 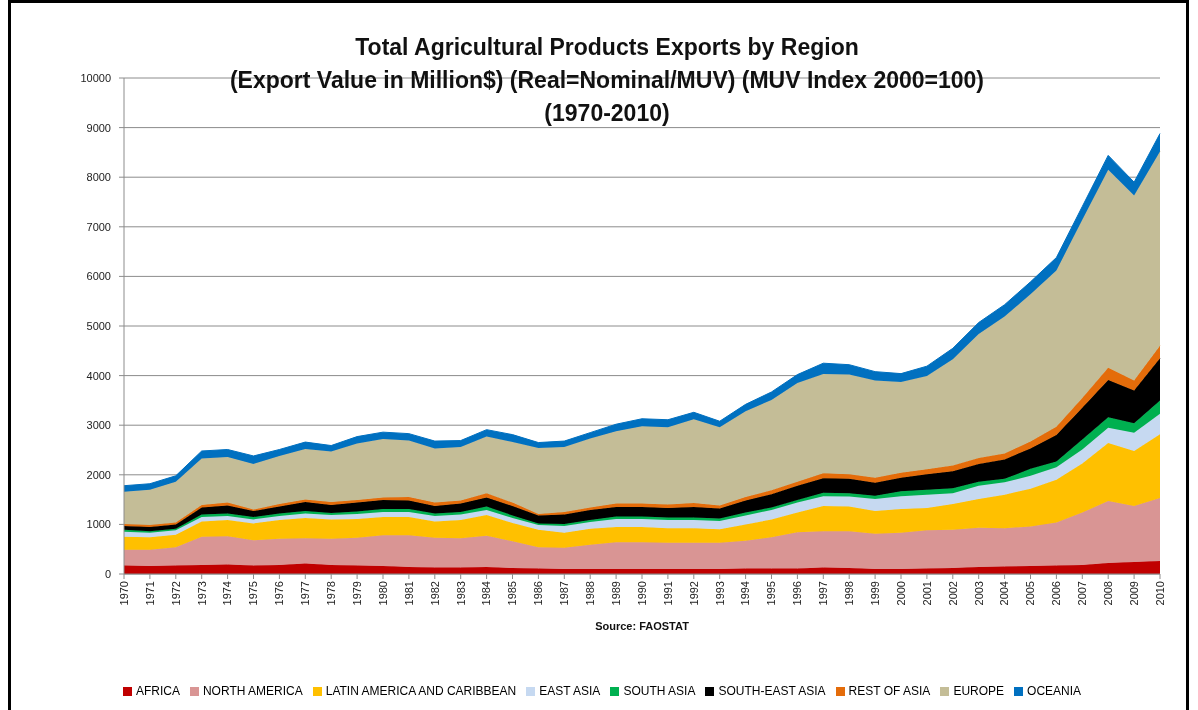 I want to click on x-tick-label: 1989, so click(x=615, y=593).